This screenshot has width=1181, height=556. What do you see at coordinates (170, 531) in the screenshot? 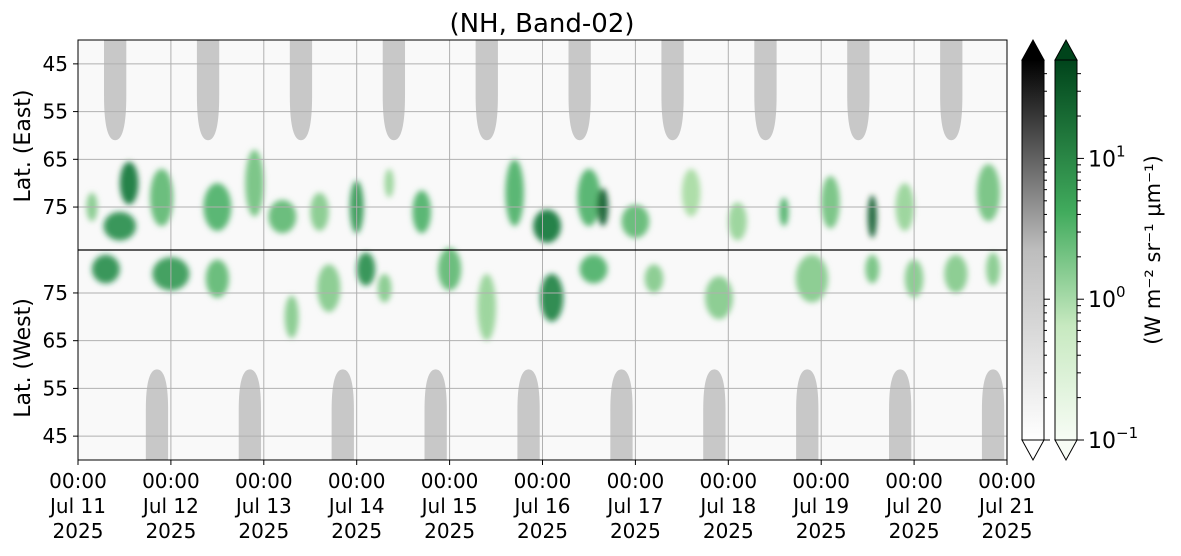
I see `xtick-label-1-2: 2025` at bounding box center [170, 531].